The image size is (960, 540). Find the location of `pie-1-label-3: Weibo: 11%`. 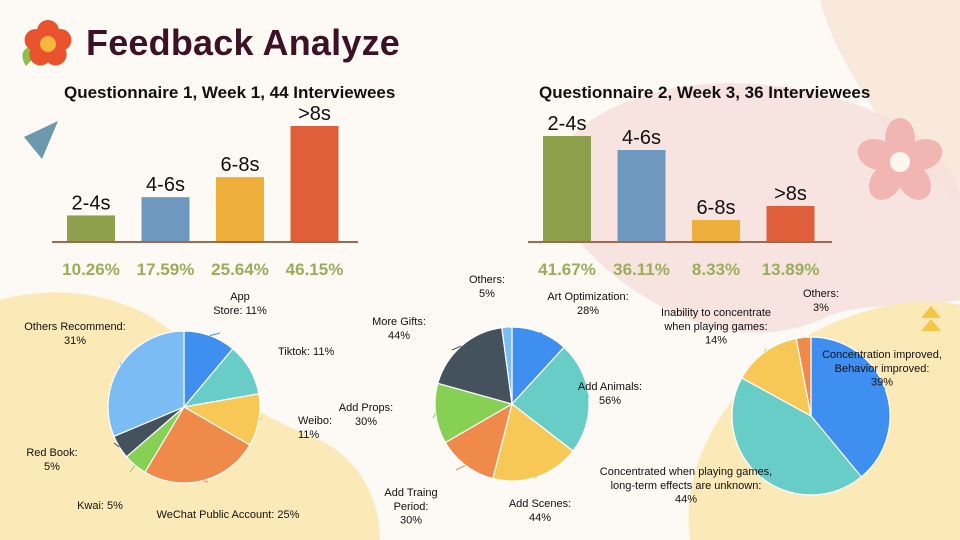

pie-1-label-3: Weibo: 11% is located at coordinates (315, 428).